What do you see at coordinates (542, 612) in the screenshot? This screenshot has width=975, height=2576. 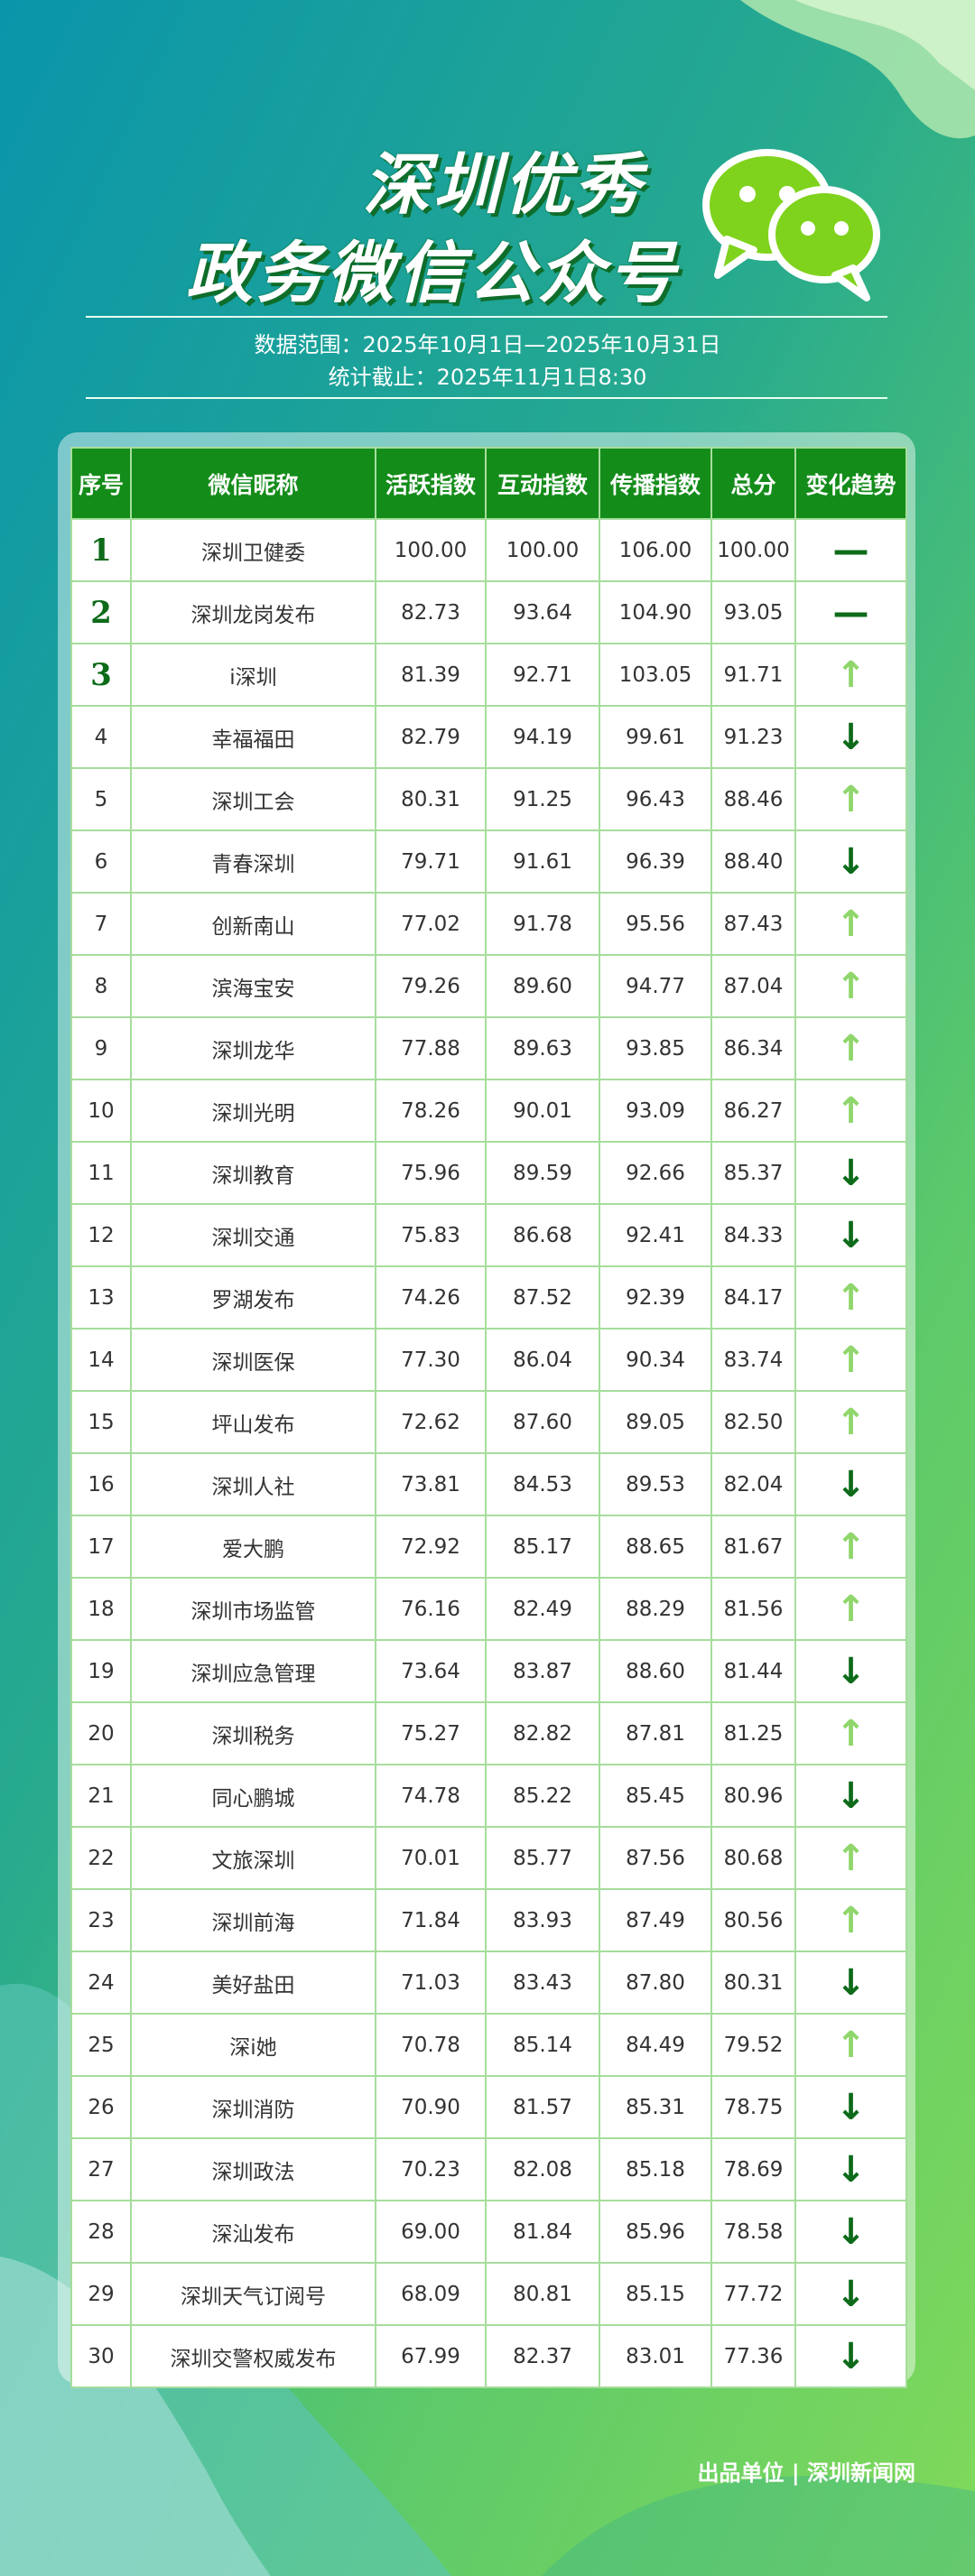 I see `score: 93.64` at bounding box center [542, 612].